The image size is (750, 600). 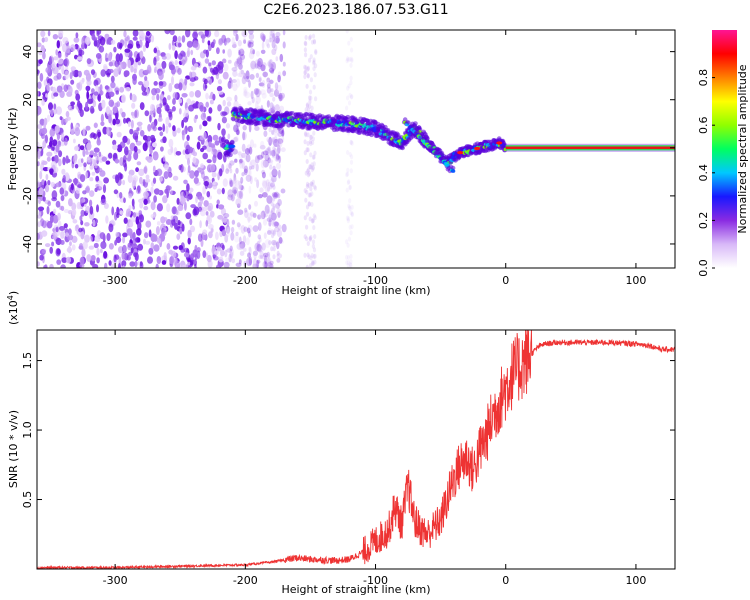 What do you see at coordinates (635, 280) in the screenshot?
I see `x-tick-label: 100` at bounding box center [635, 280].